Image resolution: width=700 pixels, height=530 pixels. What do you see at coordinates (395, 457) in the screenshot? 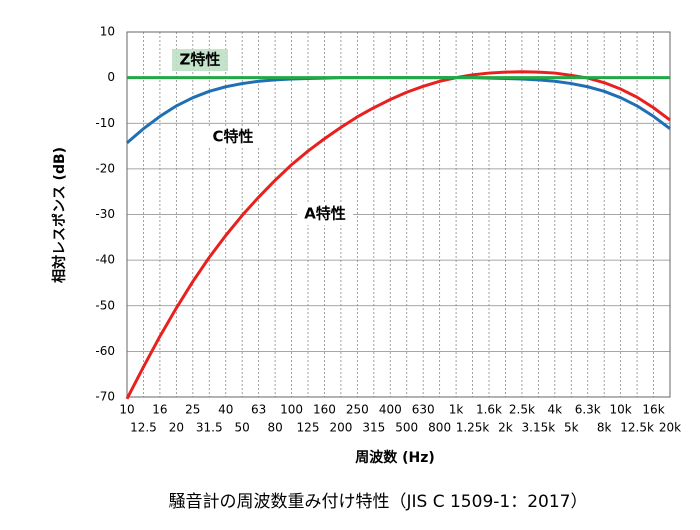
I see `x-axis-title: 周波数 (Hz)` at bounding box center [395, 457].